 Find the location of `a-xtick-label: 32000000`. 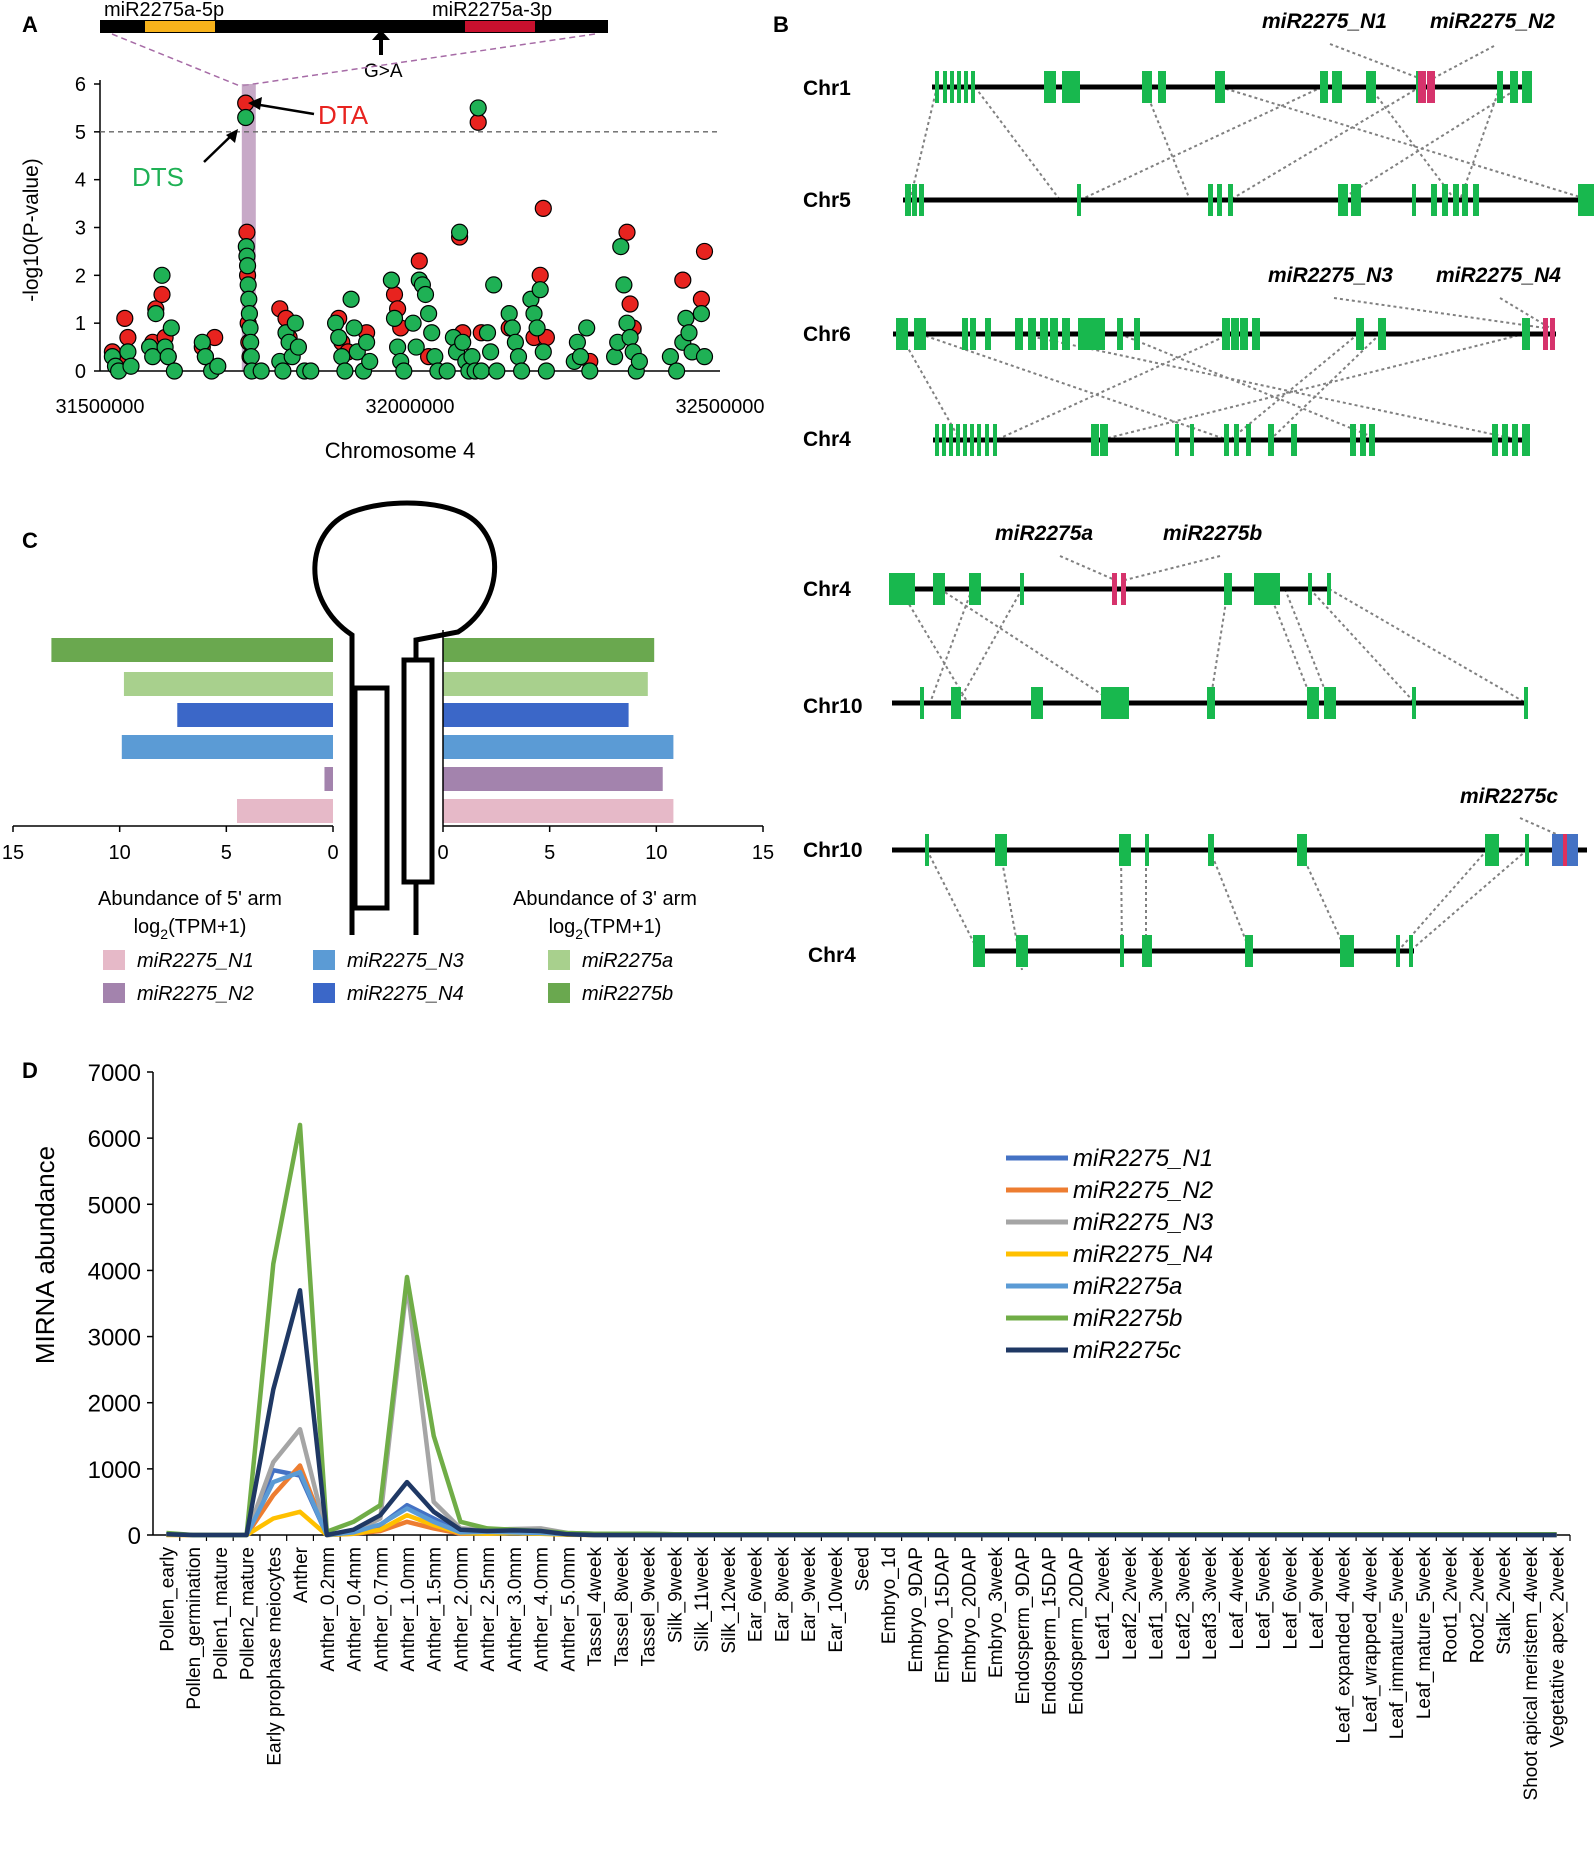

a-xtick-label: 32000000 is located at coordinates (410, 407).